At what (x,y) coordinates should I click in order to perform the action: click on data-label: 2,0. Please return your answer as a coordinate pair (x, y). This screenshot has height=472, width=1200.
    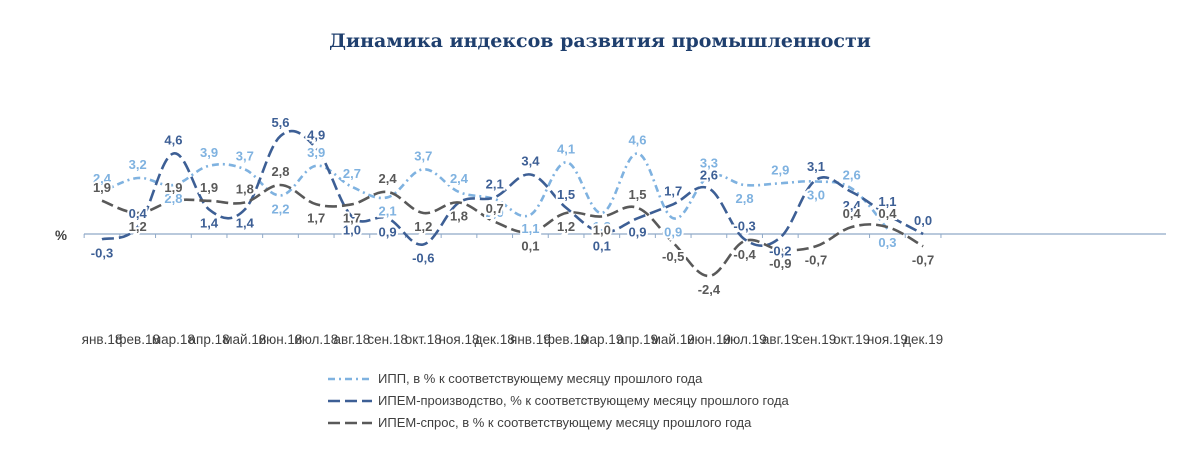
    Looking at the image, I should click on (495, 212).